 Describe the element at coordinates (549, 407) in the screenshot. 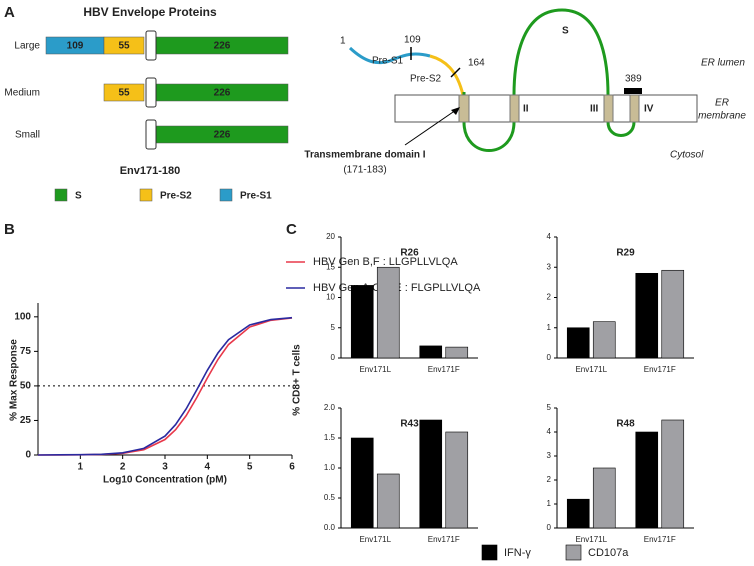

I see `y-tick-label: 5` at that location.